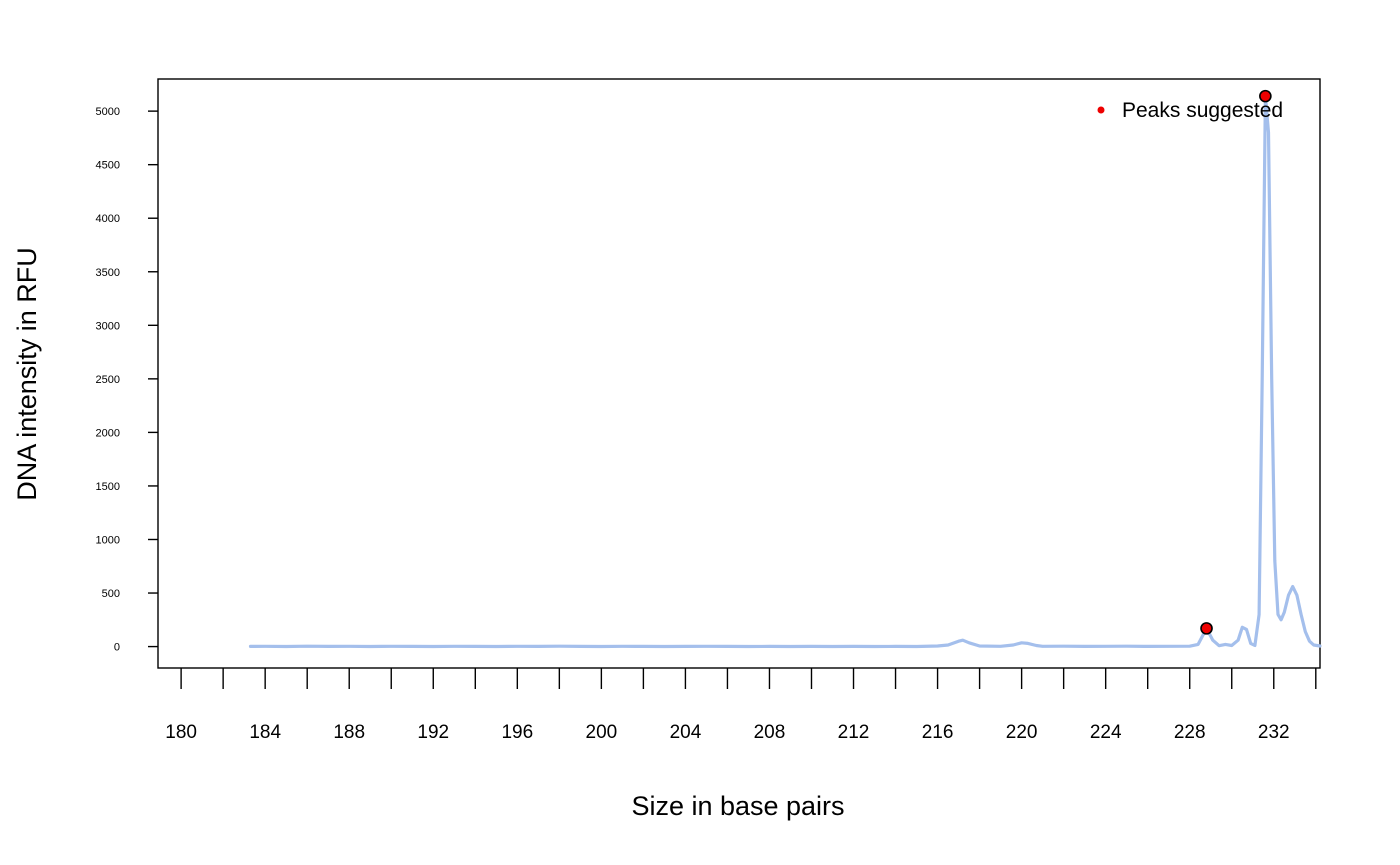  Describe the element at coordinates (1106, 732) in the screenshot. I see `x-tick-label: 224` at that location.